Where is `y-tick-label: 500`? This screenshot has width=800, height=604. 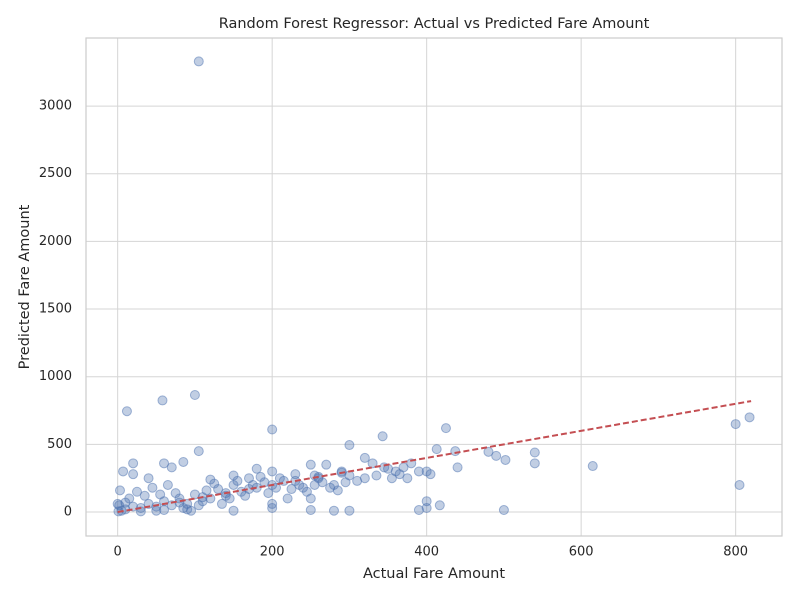 y-tick-label: 500 is located at coordinates (59, 444).